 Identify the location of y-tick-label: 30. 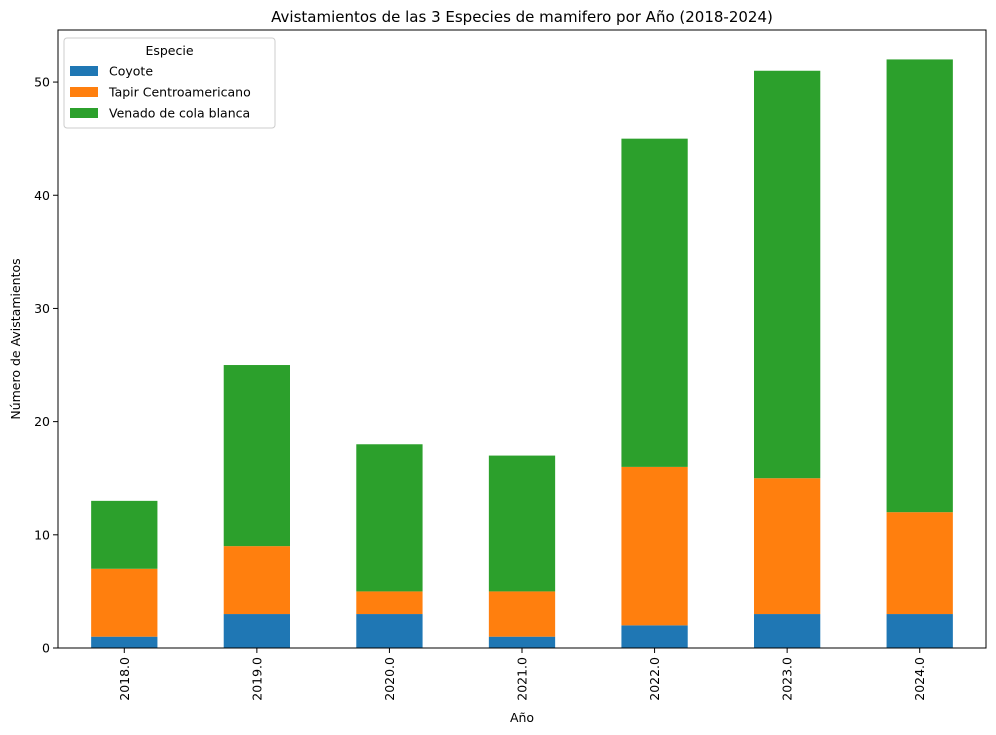
(42, 308).